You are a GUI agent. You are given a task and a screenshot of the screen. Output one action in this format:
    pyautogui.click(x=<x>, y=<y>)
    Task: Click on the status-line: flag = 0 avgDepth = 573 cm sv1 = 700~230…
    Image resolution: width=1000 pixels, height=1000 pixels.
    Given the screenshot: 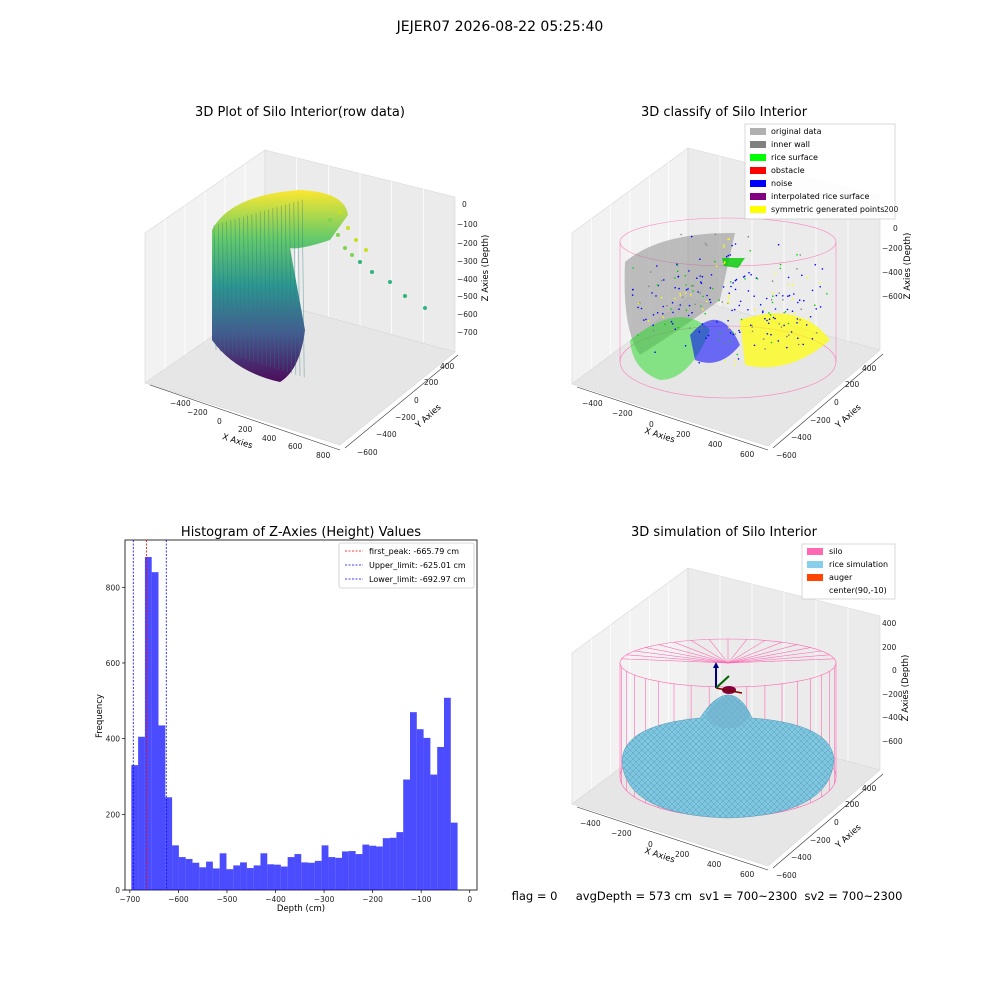 What is the action you would take?
    pyautogui.click(x=707, y=896)
    